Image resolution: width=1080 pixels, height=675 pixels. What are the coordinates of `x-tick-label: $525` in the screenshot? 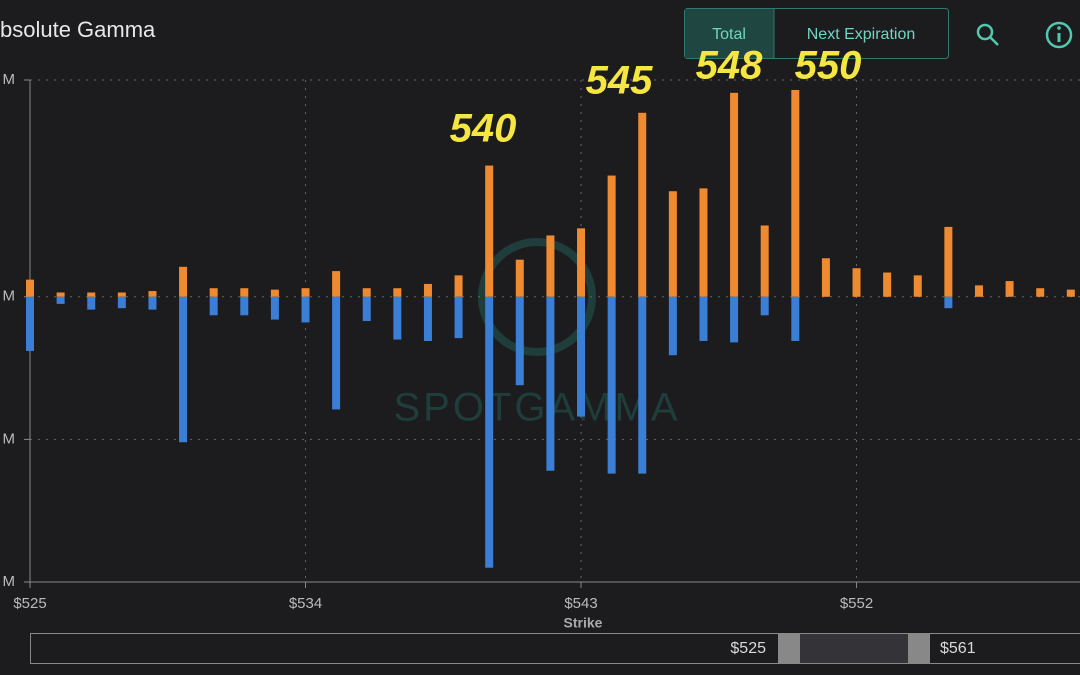 It's located at (29, 603).